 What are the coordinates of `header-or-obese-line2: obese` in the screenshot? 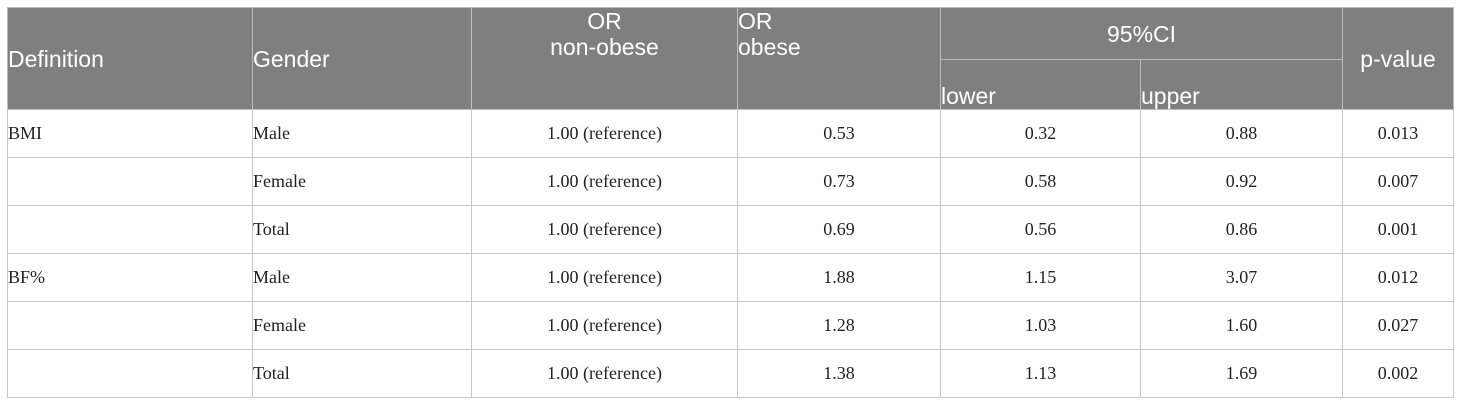 It's located at (769, 47).